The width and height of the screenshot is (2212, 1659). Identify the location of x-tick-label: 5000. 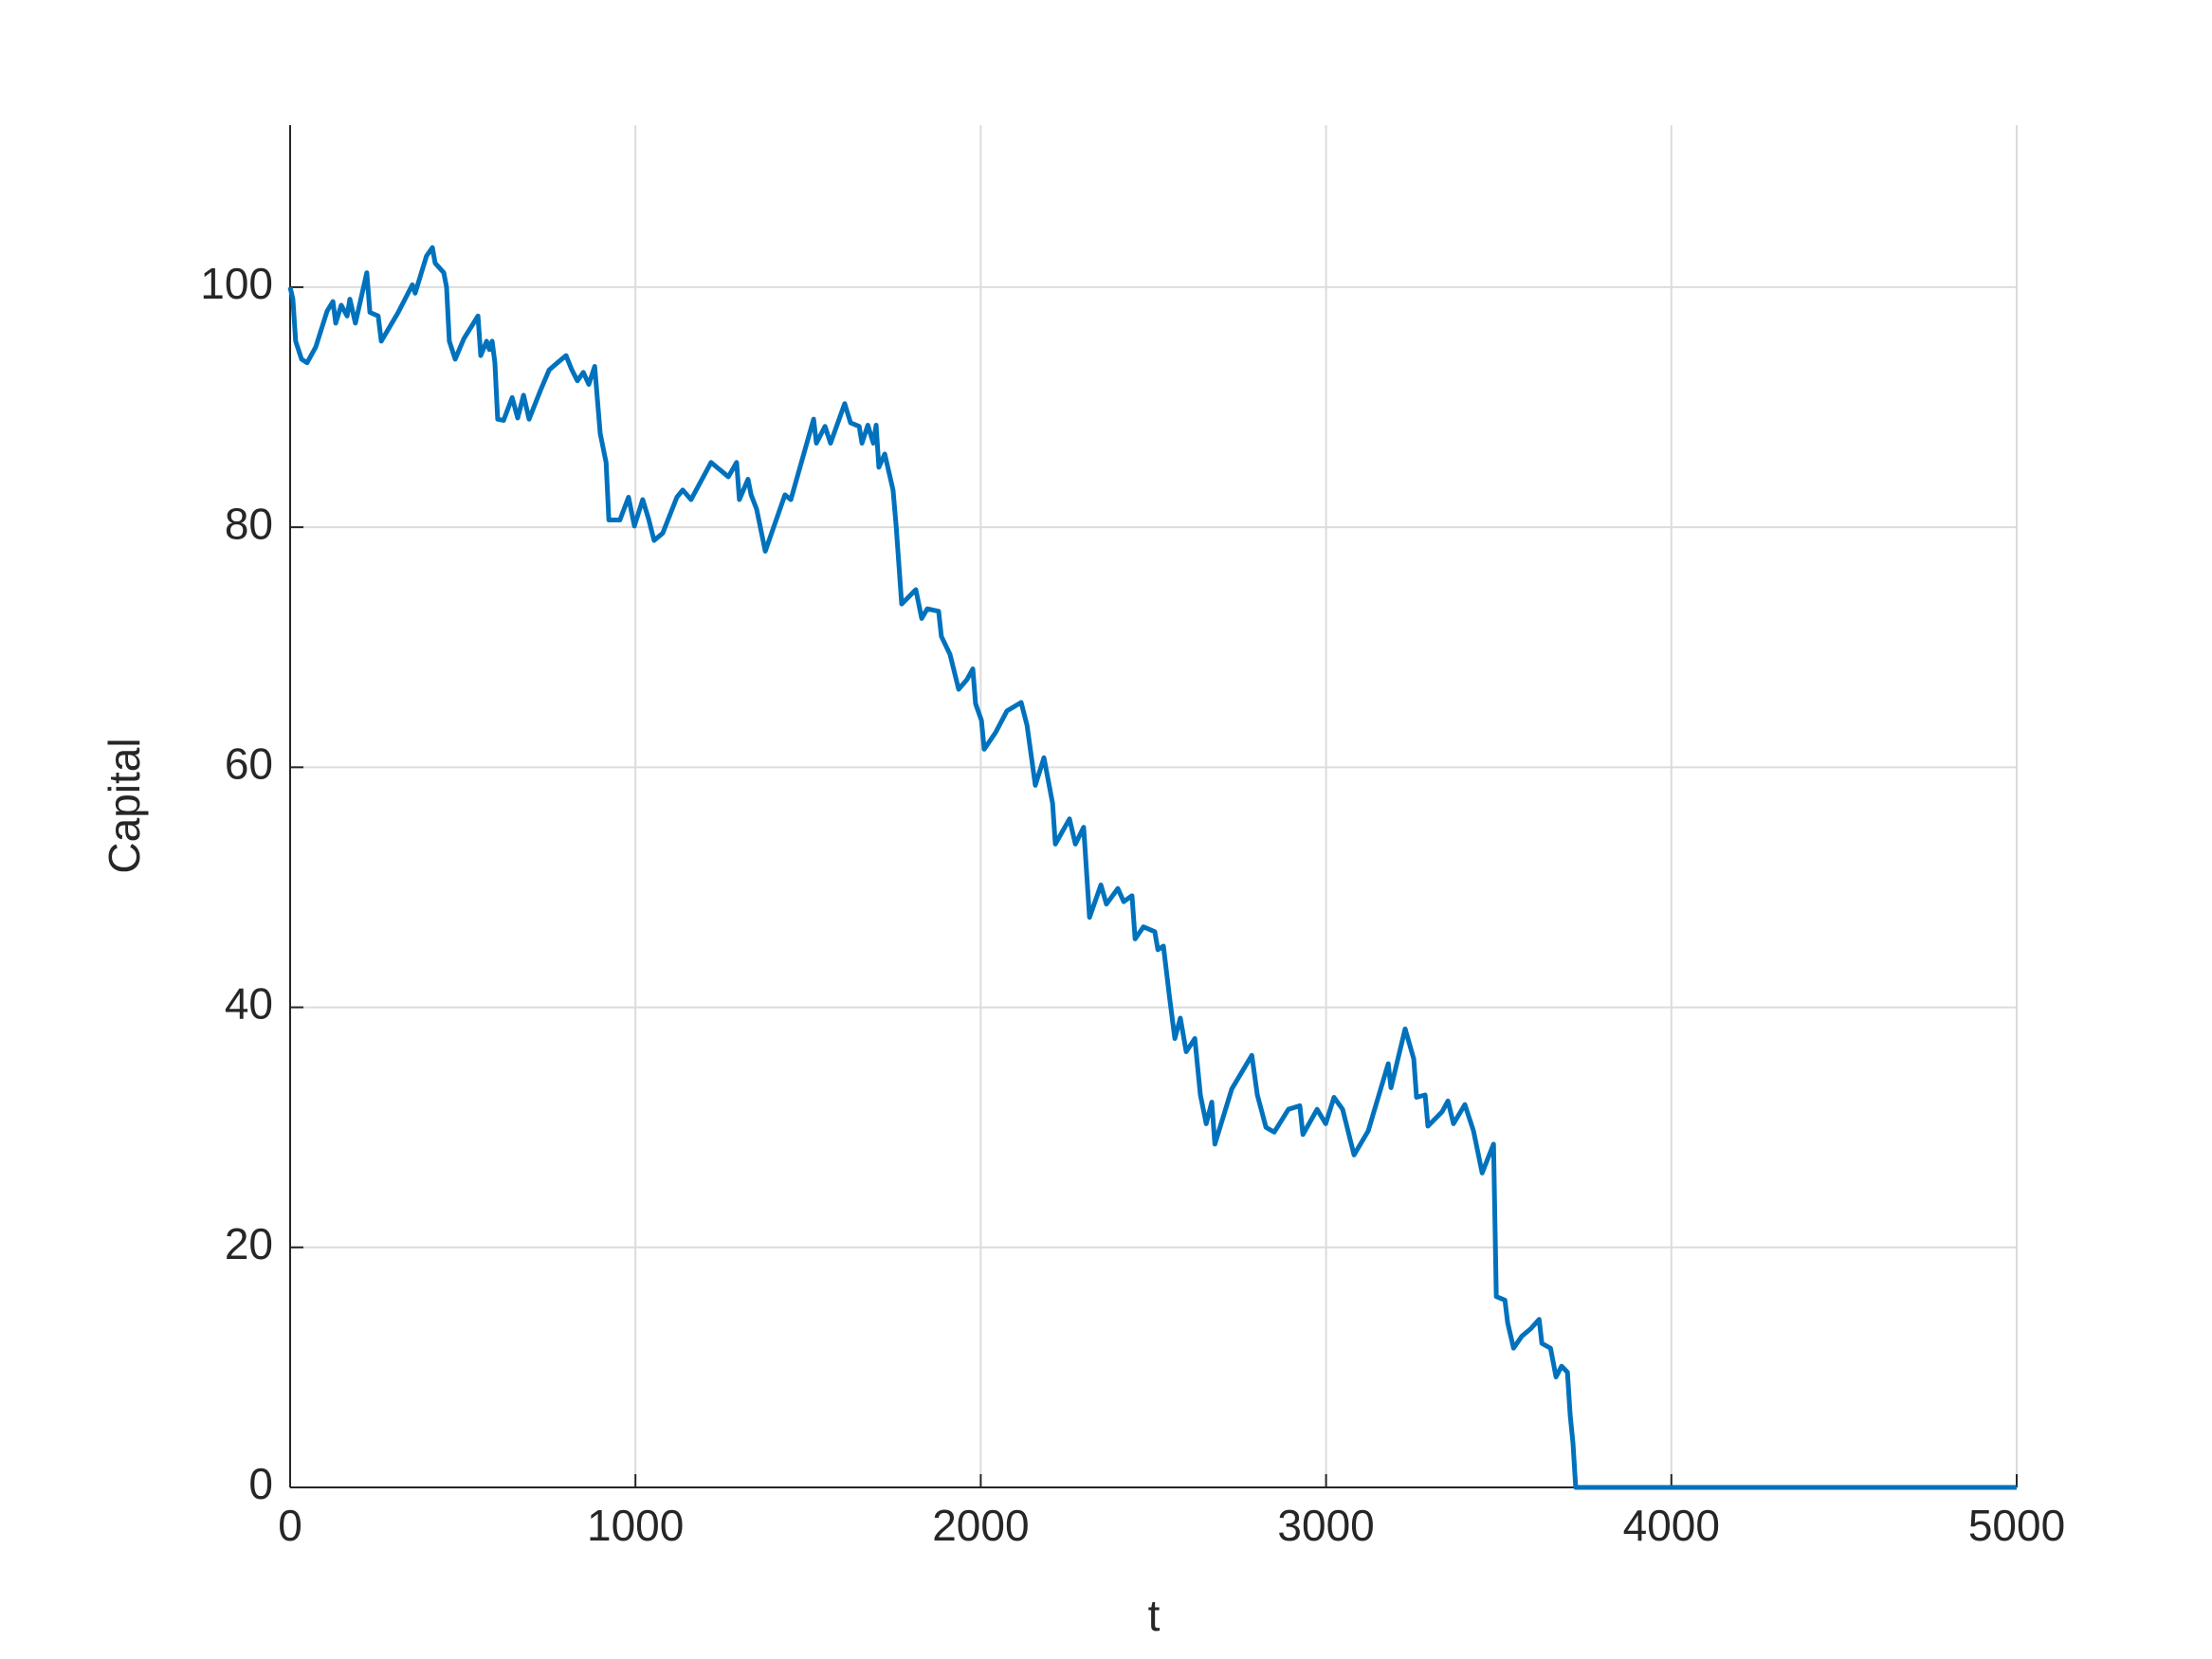
(2016, 1525).